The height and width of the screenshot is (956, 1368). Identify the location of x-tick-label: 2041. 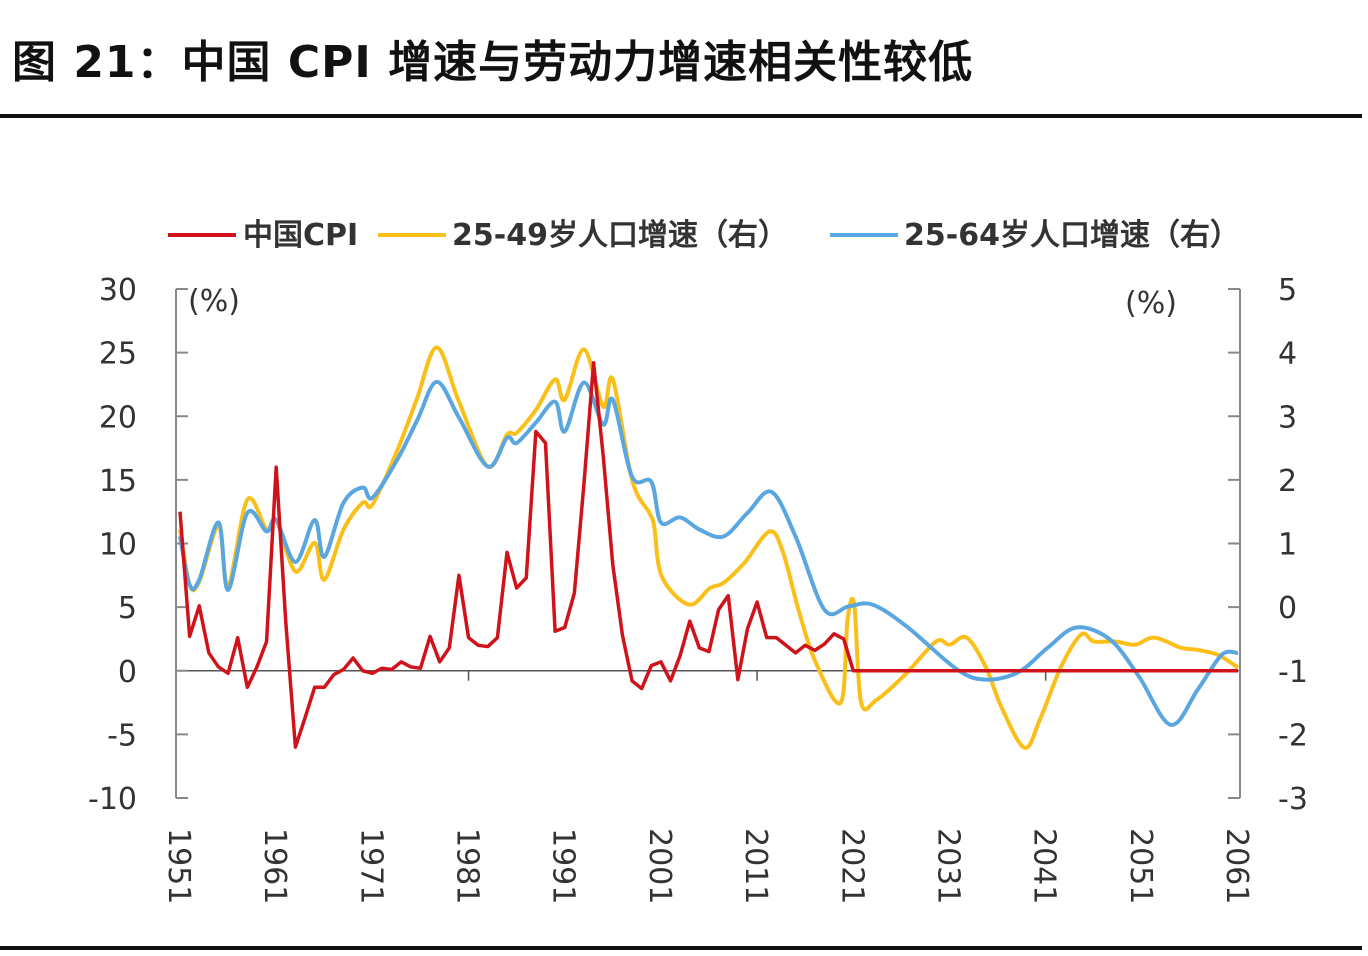
(1044, 866).